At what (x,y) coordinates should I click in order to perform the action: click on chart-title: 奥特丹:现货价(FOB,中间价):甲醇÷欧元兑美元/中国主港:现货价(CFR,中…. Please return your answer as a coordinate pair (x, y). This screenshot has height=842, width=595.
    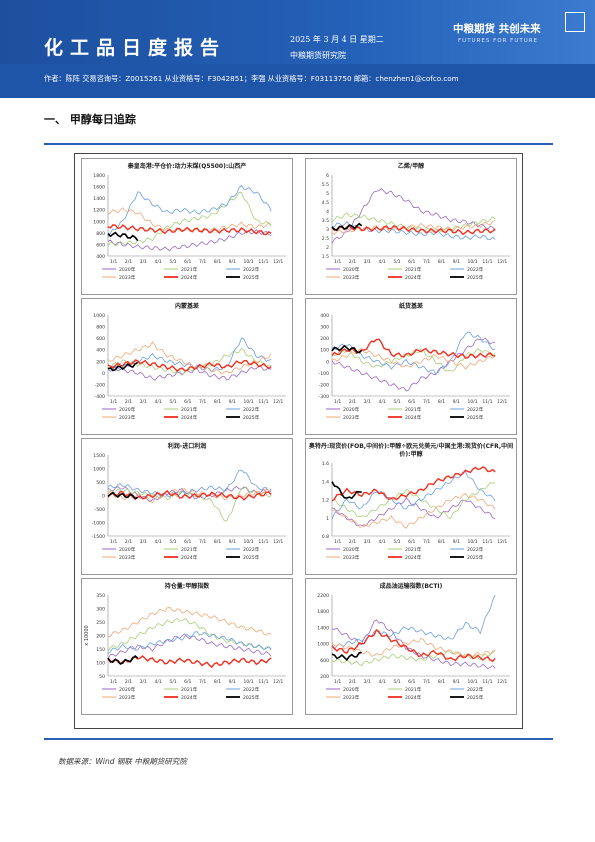
    Looking at the image, I should click on (411, 450).